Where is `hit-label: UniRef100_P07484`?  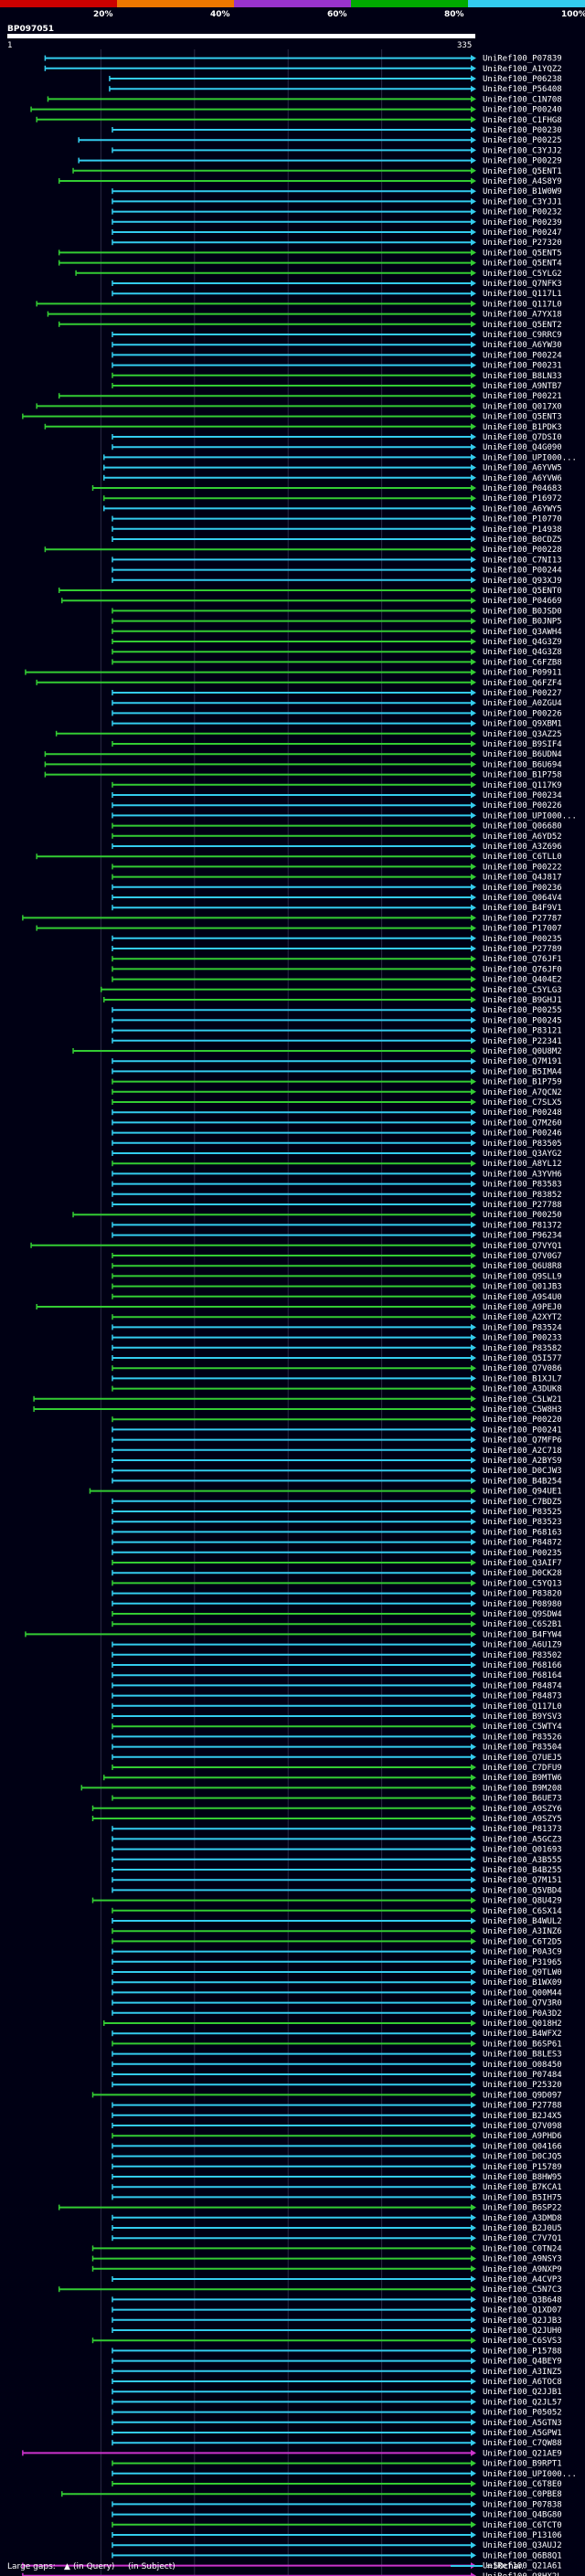
hit-label: UniRef100_P07484 is located at coordinates (522, 2075).